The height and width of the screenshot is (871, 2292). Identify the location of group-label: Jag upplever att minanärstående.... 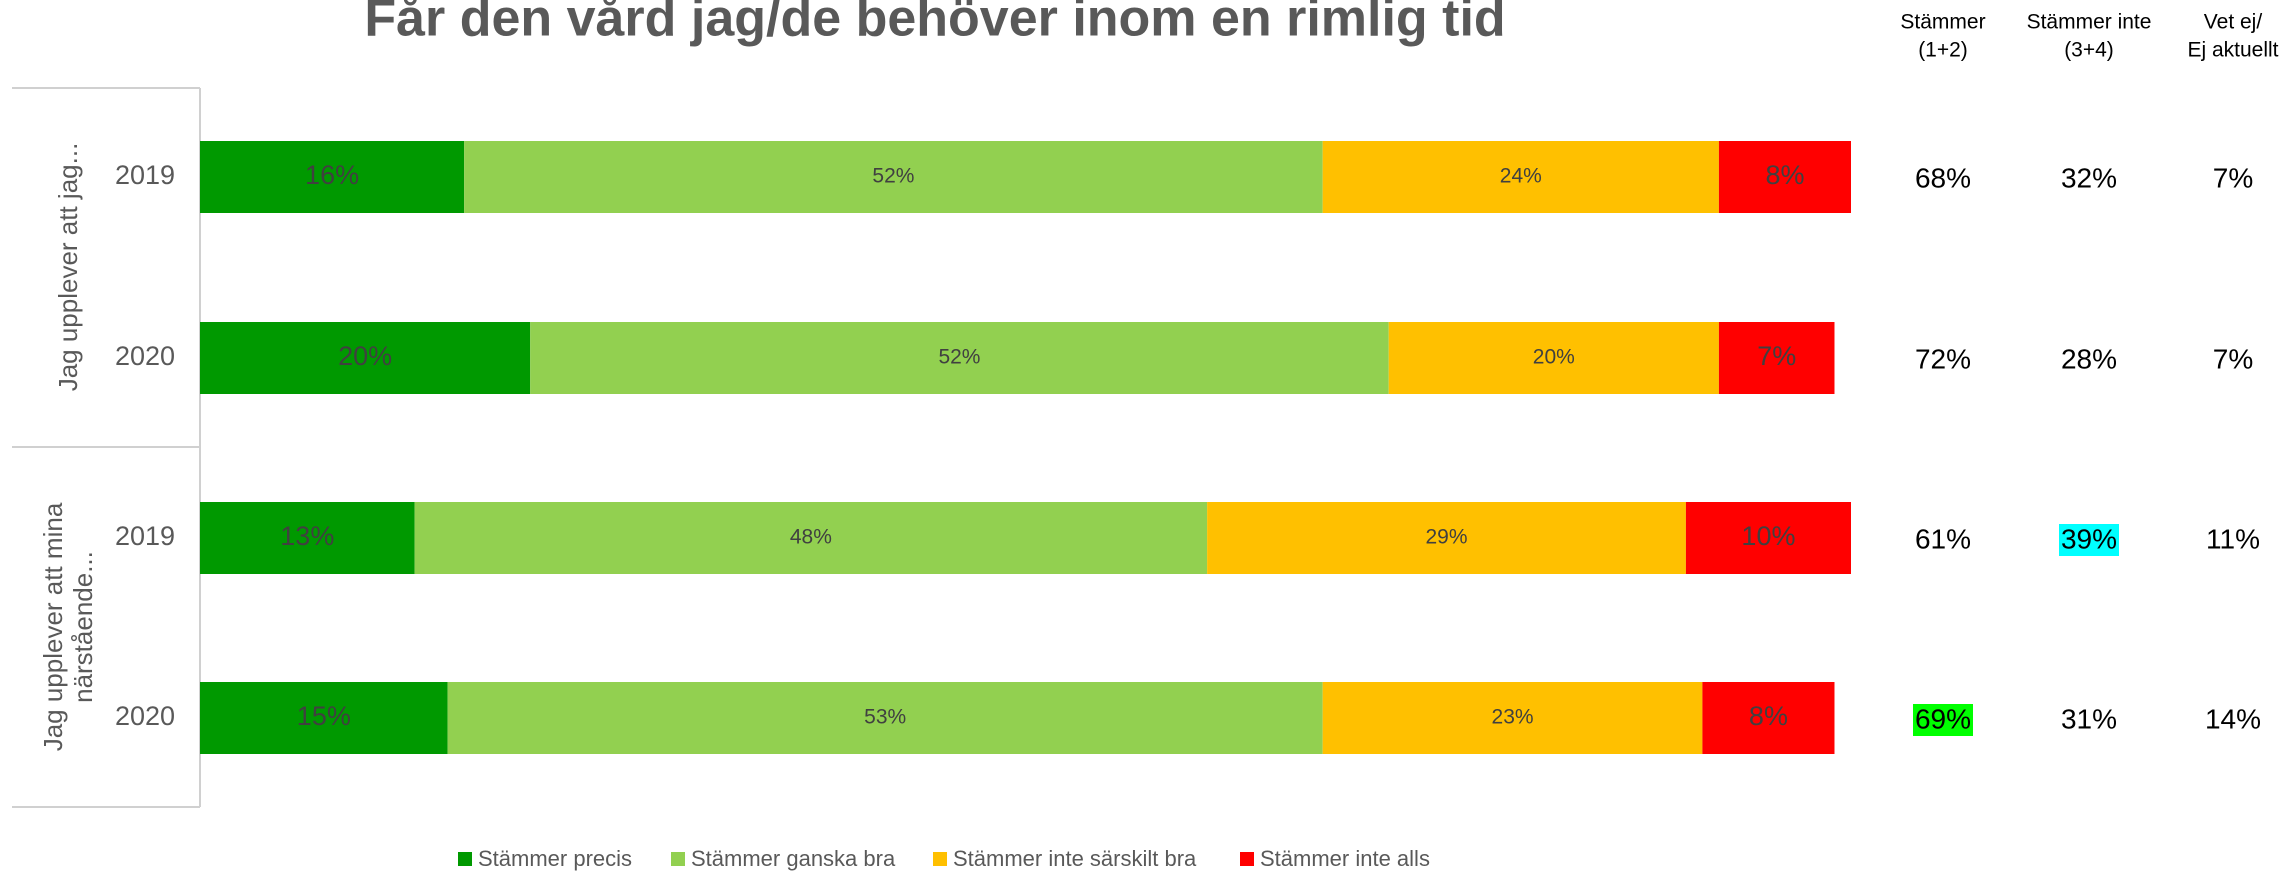
(68, 626).